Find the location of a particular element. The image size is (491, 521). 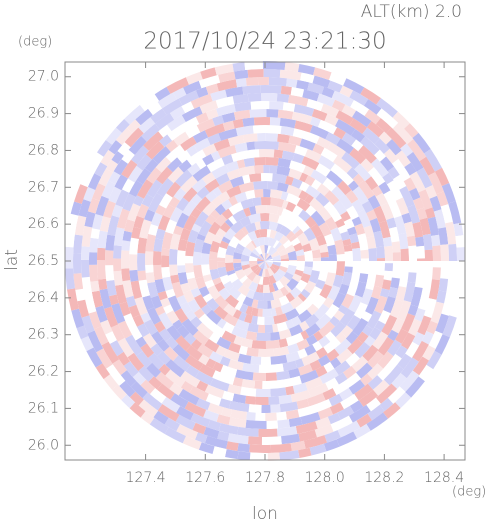

x-tick-label: 128.2 is located at coordinates (384, 478).